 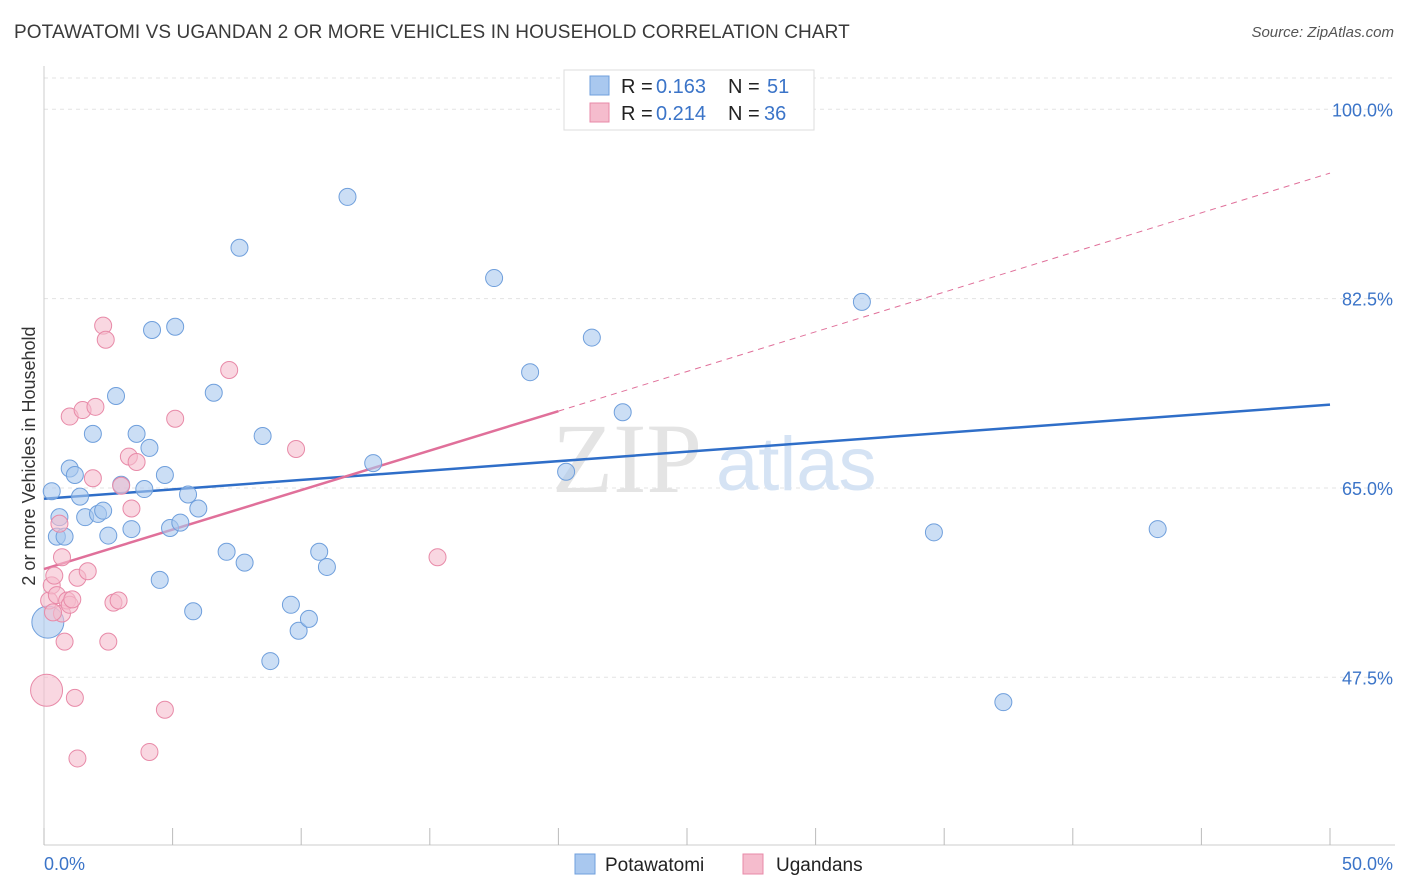 I want to click on y-axis-label: 2 or more Vehicles in Household, so click(x=29, y=455).